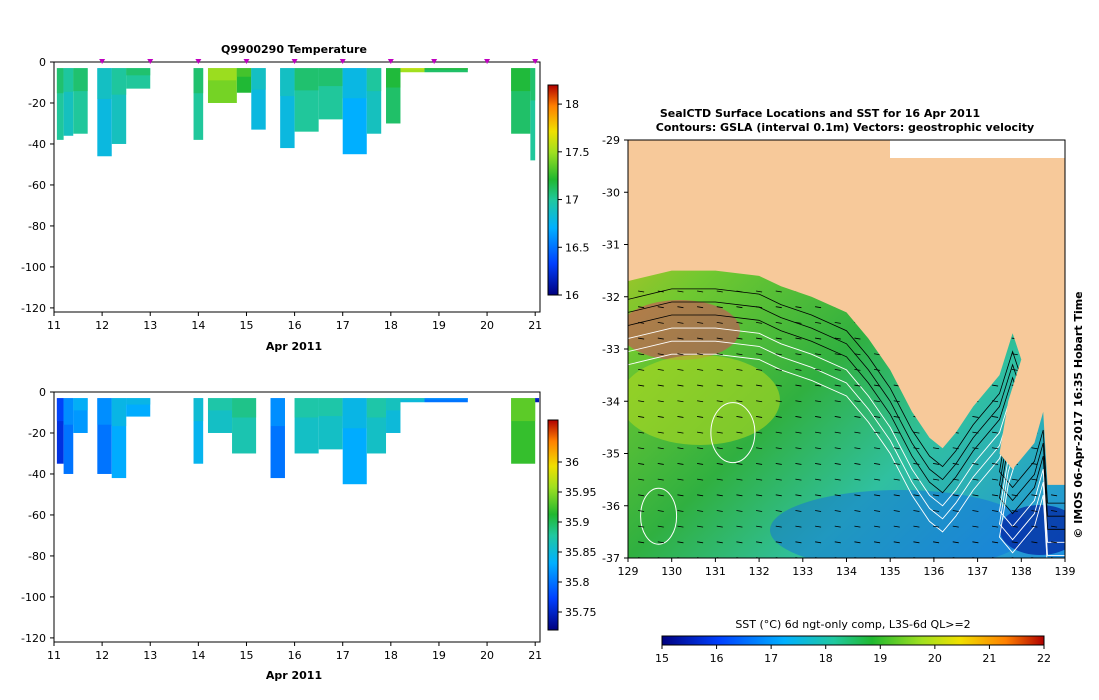 The image size is (1099, 700). What do you see at coordinates (439, 655) in the screenshot?
I see `x-tick-label: 19` at bounding box center [439, 655].